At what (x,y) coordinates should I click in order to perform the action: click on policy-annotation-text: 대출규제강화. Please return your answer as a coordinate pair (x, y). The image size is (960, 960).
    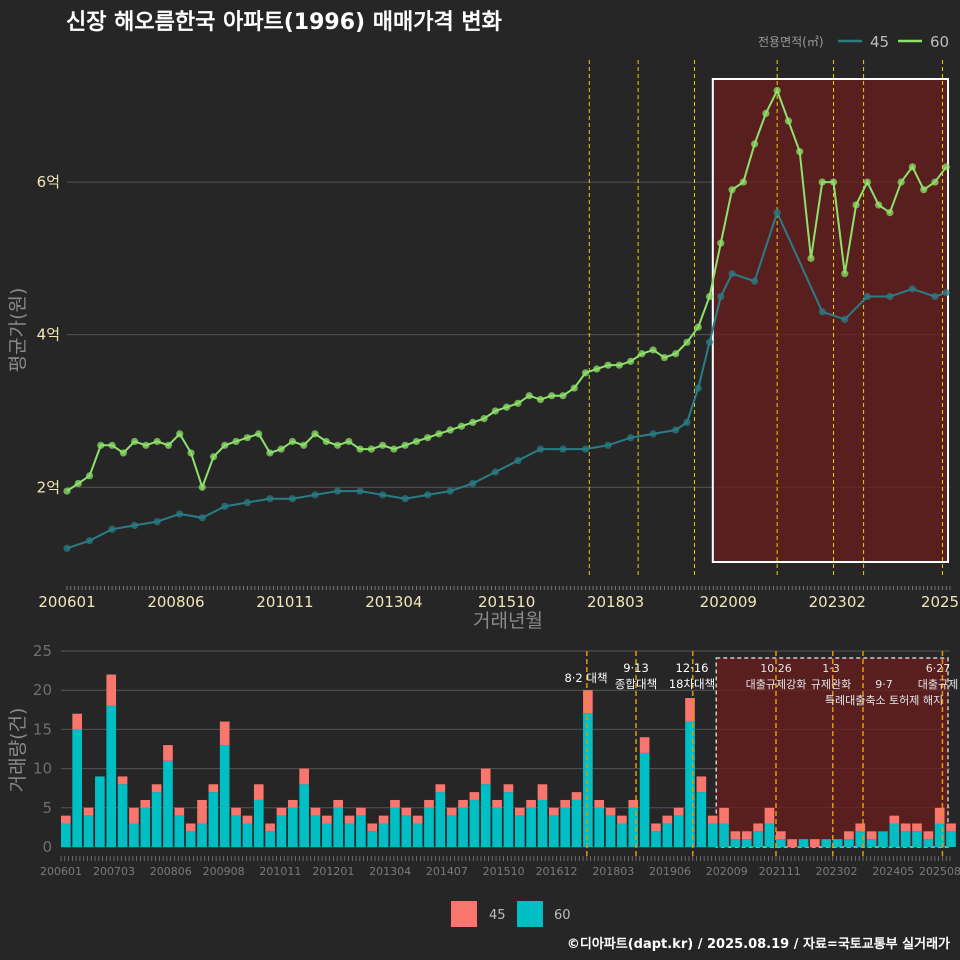
    Looking at the image, I should click on (776, 684).